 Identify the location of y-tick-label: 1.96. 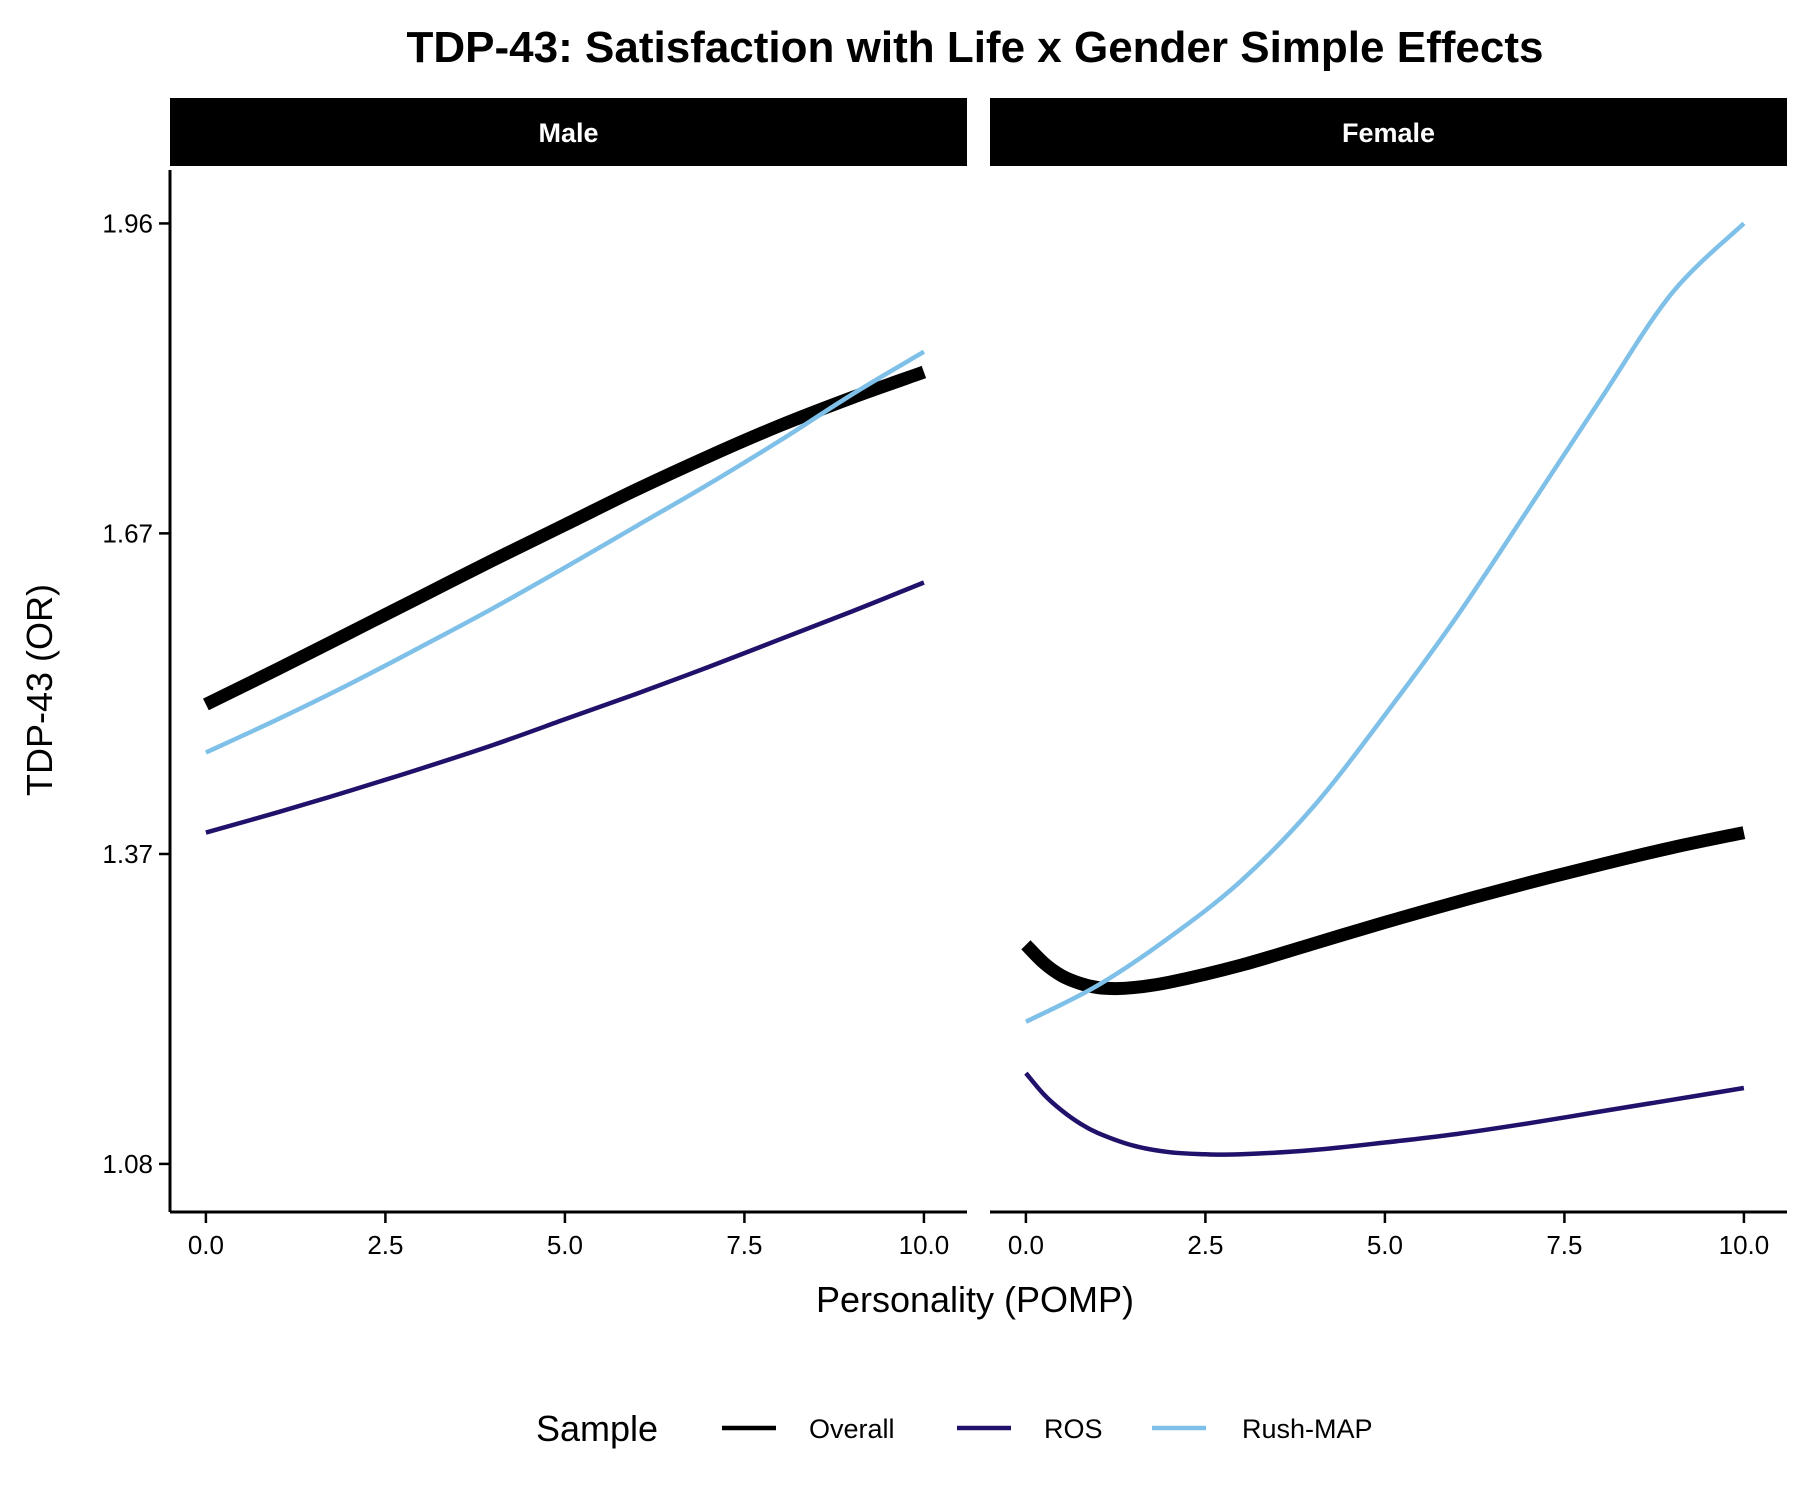
(127, 223).